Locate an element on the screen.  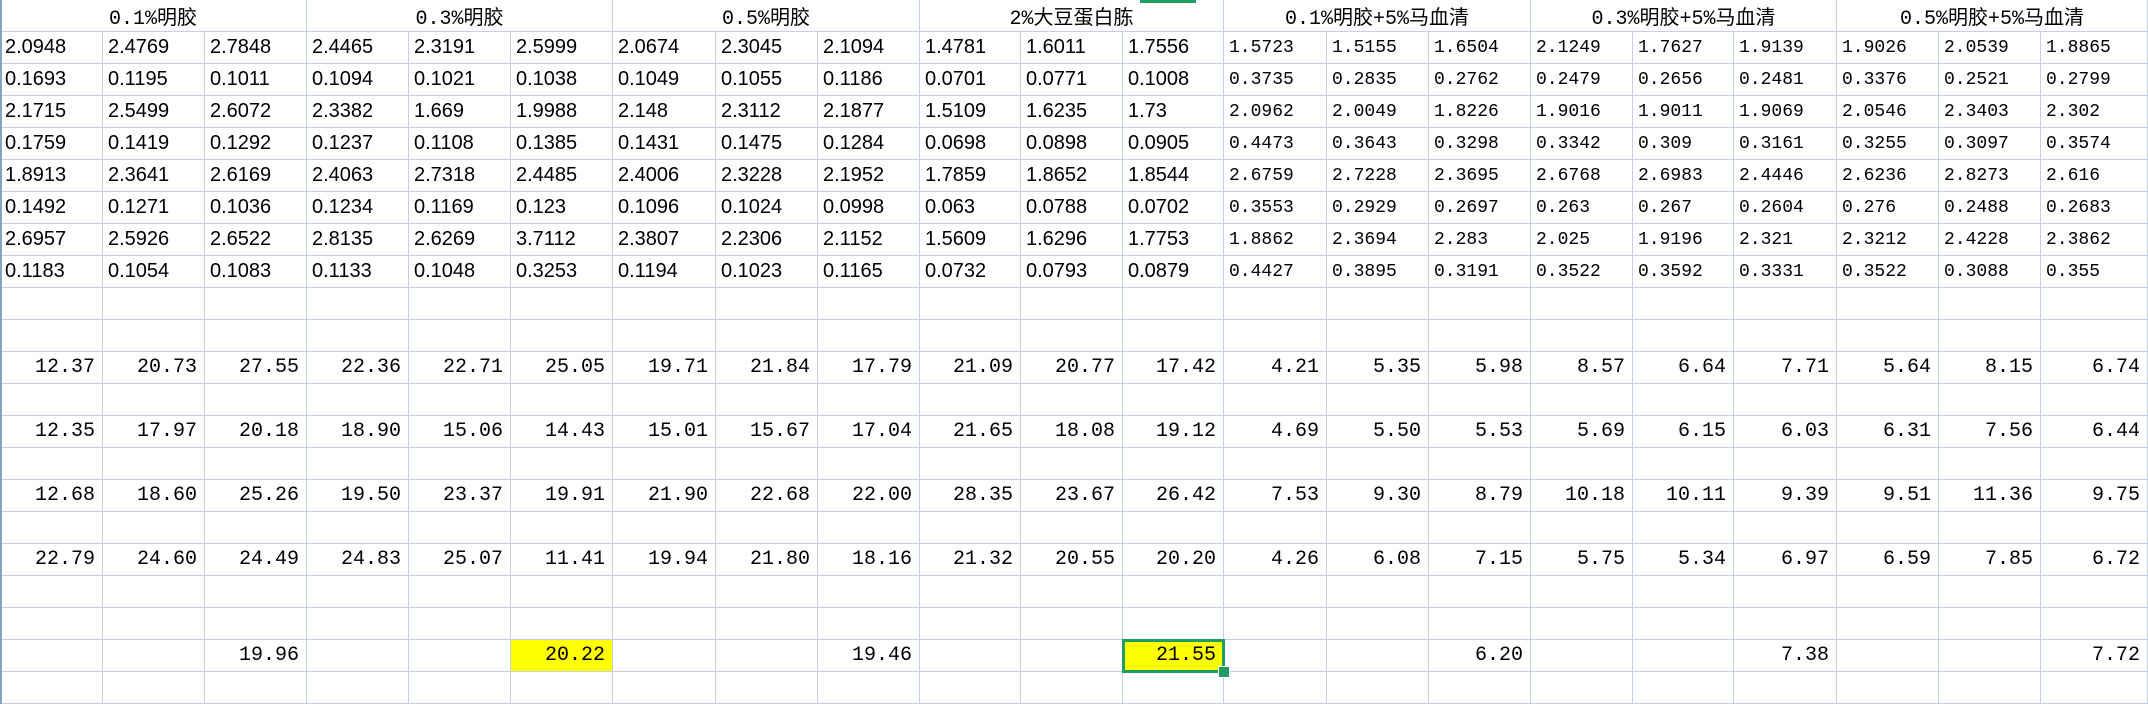
data-cell: 1.7556 is located at coordinates (1173, 48).